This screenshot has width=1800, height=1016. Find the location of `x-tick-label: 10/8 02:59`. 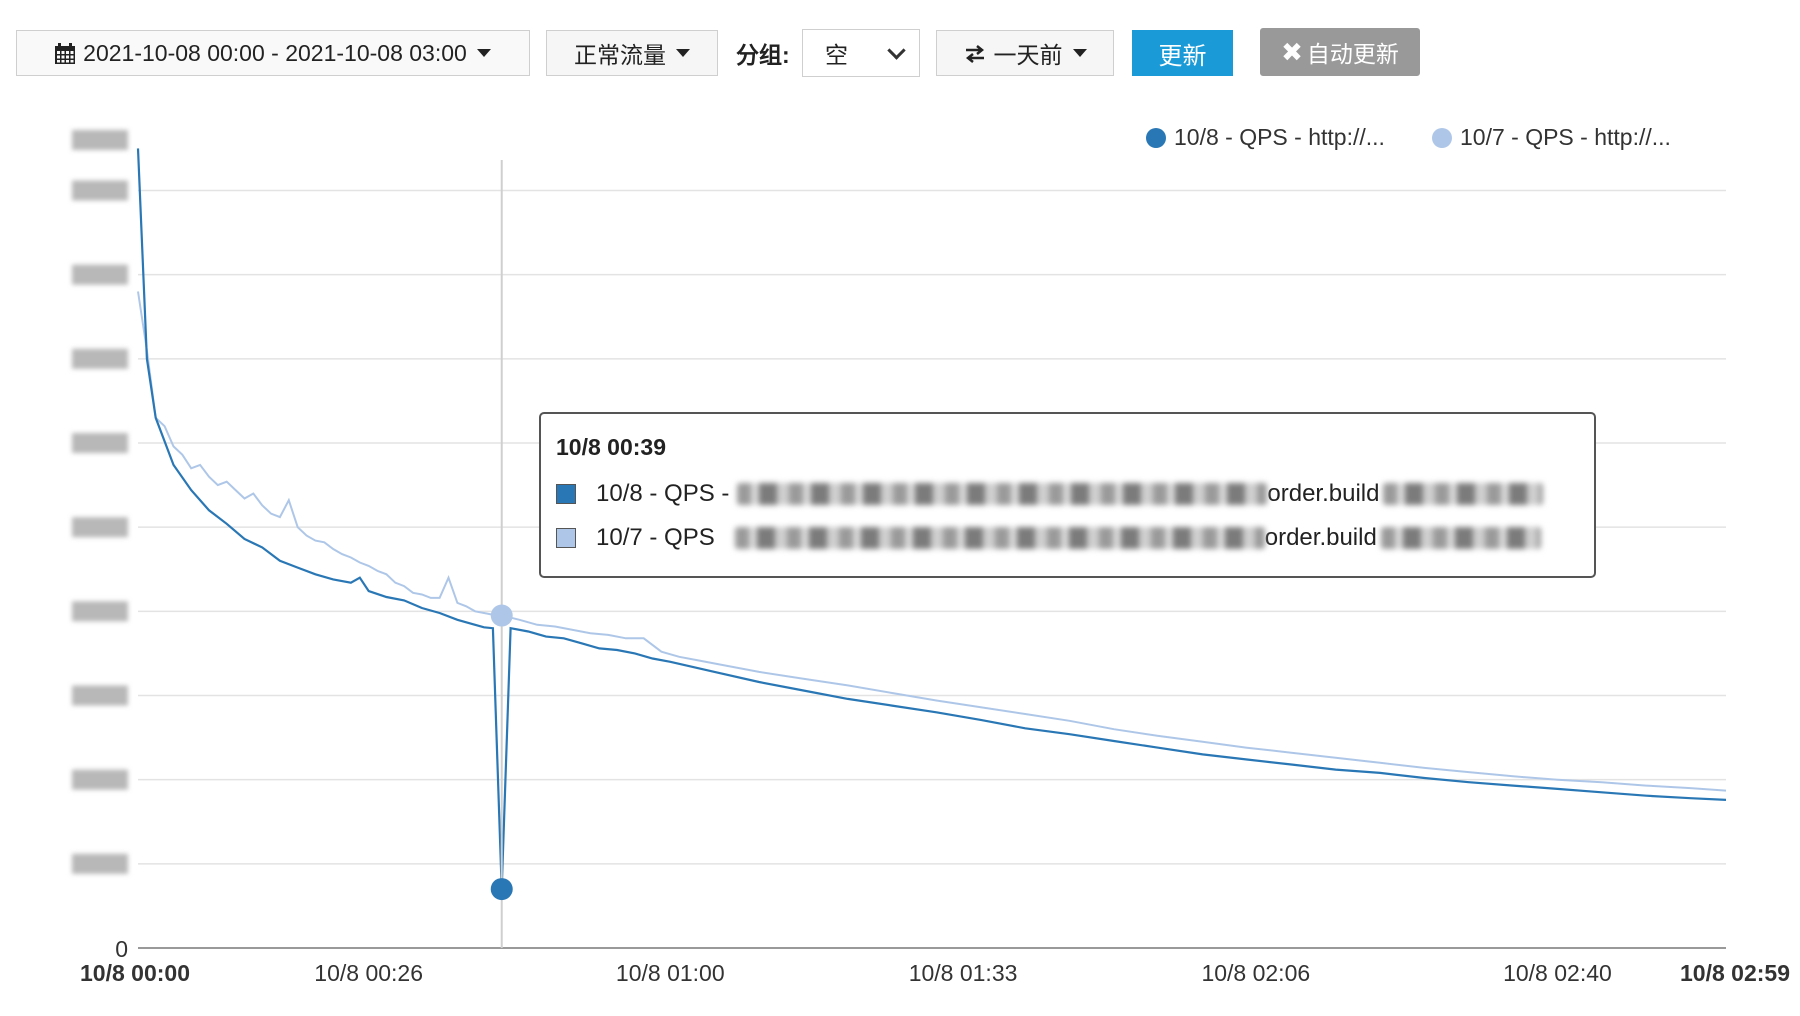

x-tick-label: 10/8 02:59 is located at coordinates (1735, 973).